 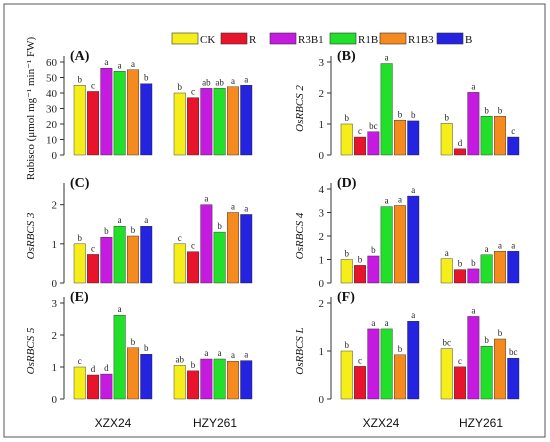 I want to click on legend: CK R R3B1 R1B1 R1B3 B, so click(x=321, y=39).